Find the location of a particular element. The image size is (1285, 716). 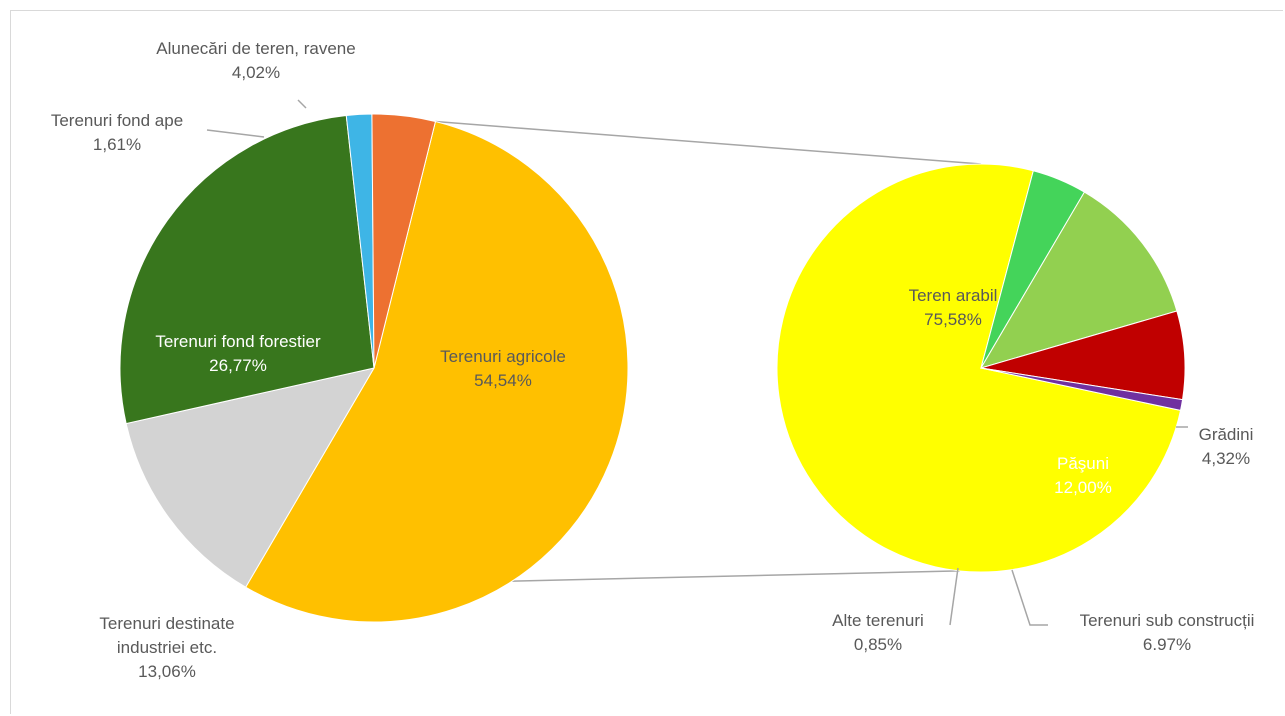

main-label-value-alunecari-de-teren-ravene: 4,02% is located at coordinates (256, 72).